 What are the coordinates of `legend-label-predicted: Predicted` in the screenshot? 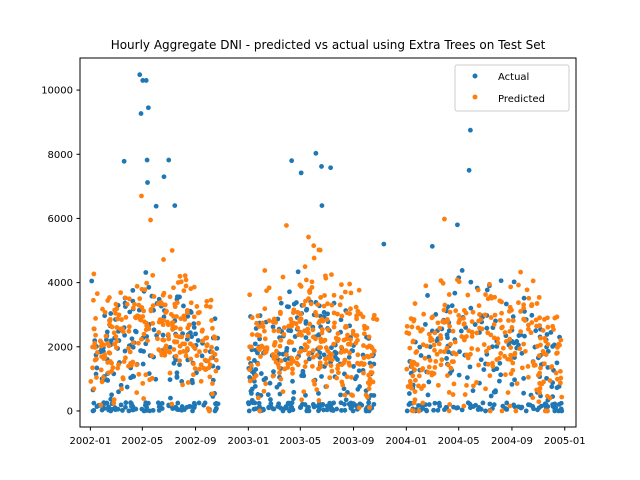 It's located at (521, 99).